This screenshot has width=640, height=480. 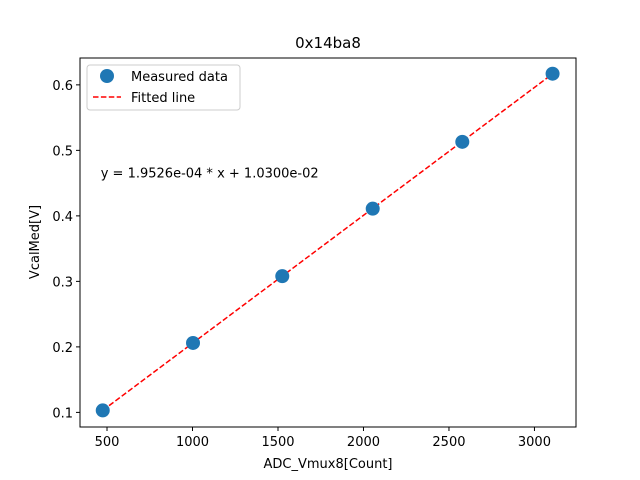 I want to click on legend-label-measured: Measured data, so click(x=179, y=77).